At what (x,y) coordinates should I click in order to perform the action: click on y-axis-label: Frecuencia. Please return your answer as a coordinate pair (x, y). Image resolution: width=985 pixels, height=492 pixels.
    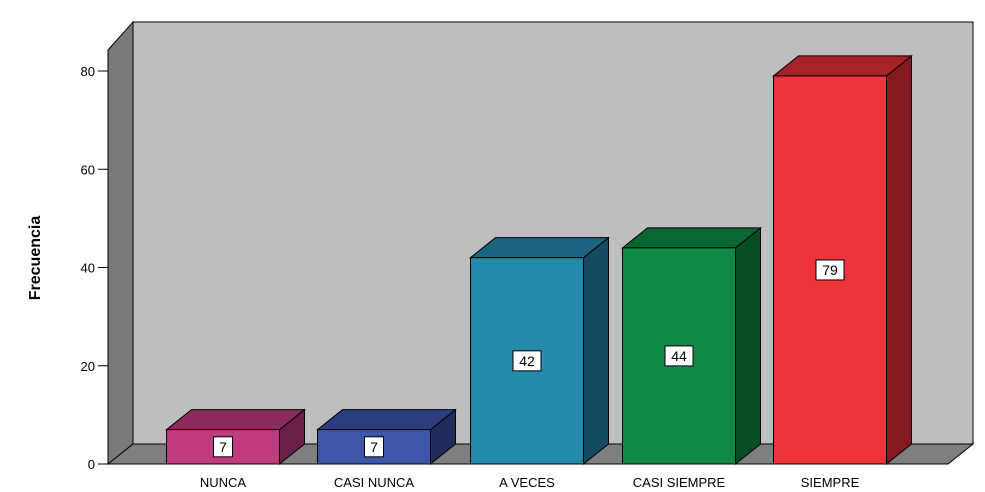
    Looking at the image, I should click on (35, 258).